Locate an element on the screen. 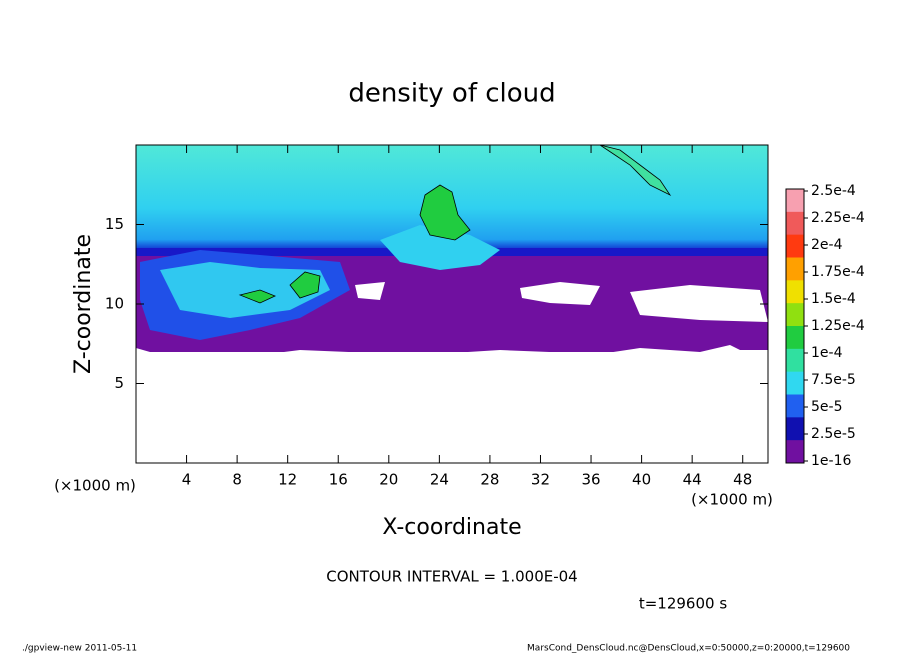  x-tick-label: 16 is located at coordinates (338, 480).